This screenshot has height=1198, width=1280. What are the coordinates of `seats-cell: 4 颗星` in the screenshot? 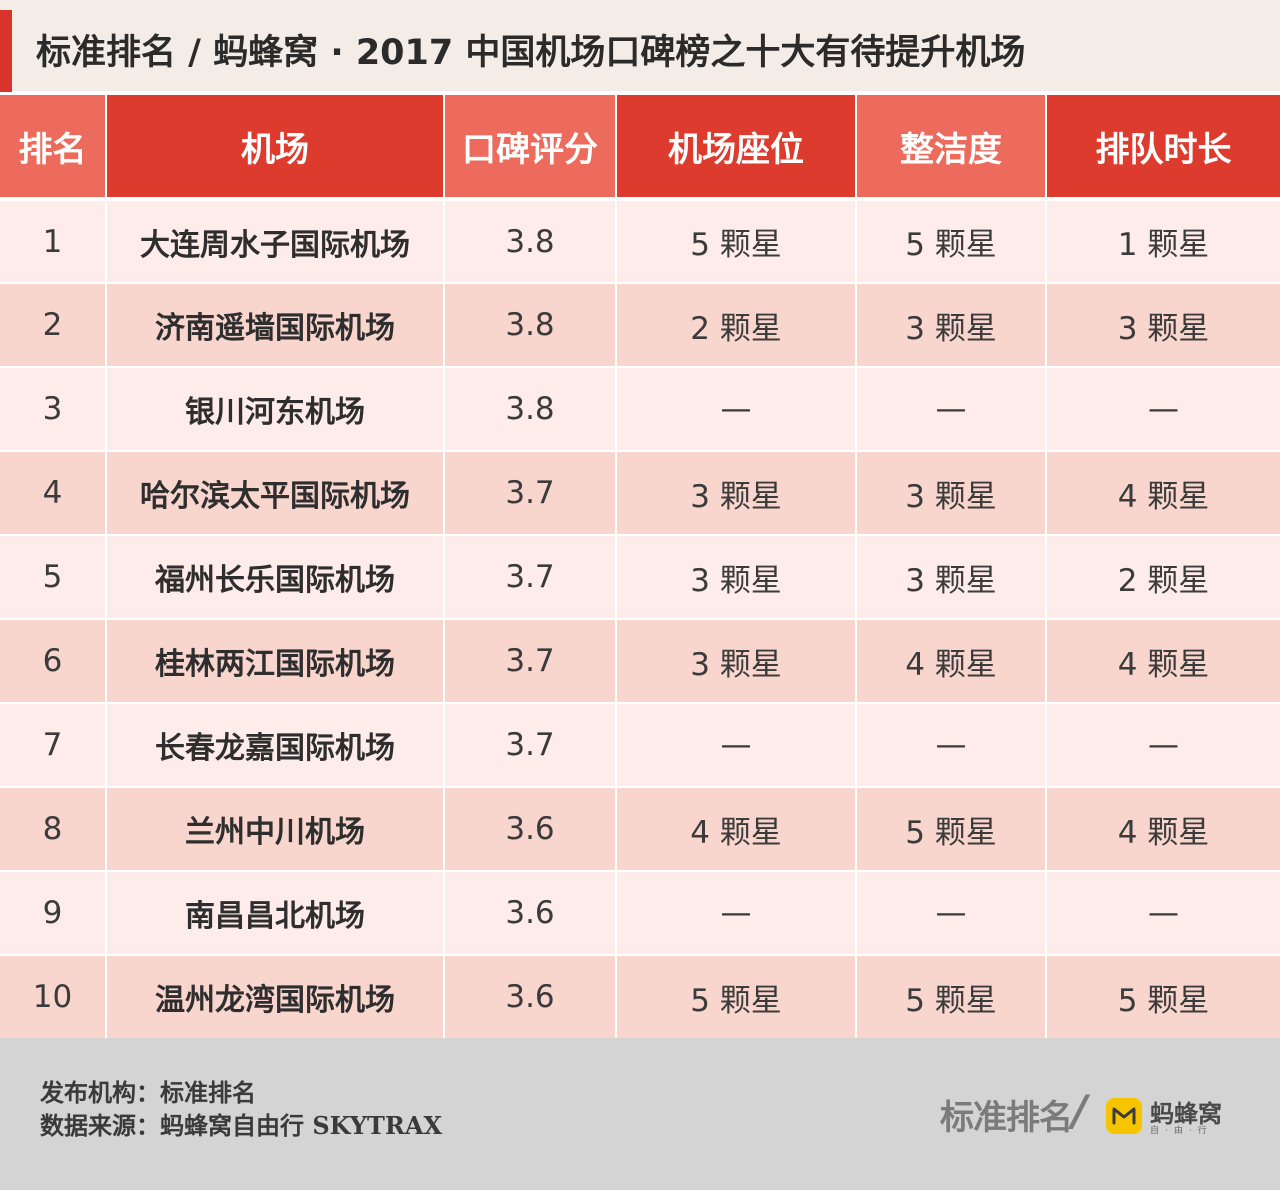 It's located at (736, 829).